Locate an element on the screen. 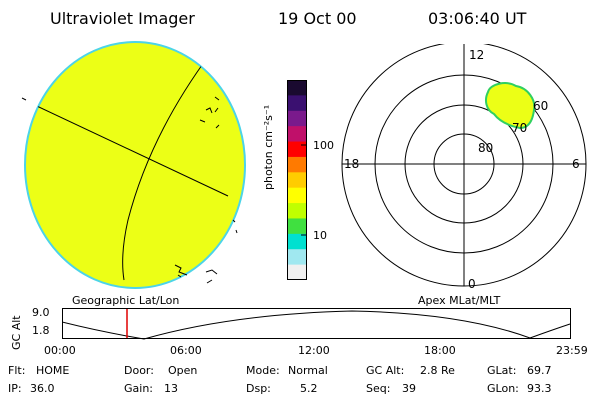 The image size is (600, 400). timeline-x-tick-0000: 00:00 is located at coordinates (60, 350).